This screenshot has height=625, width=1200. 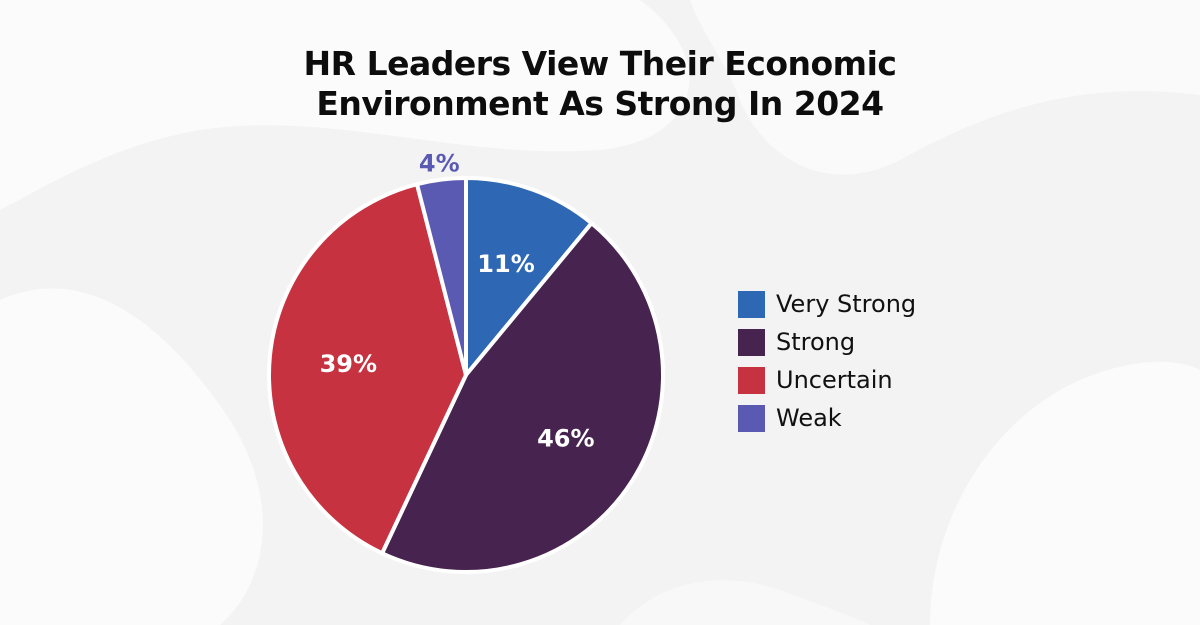 I want to click on legend-item-very-strong: Very Strong, so click(x=827, y=304).